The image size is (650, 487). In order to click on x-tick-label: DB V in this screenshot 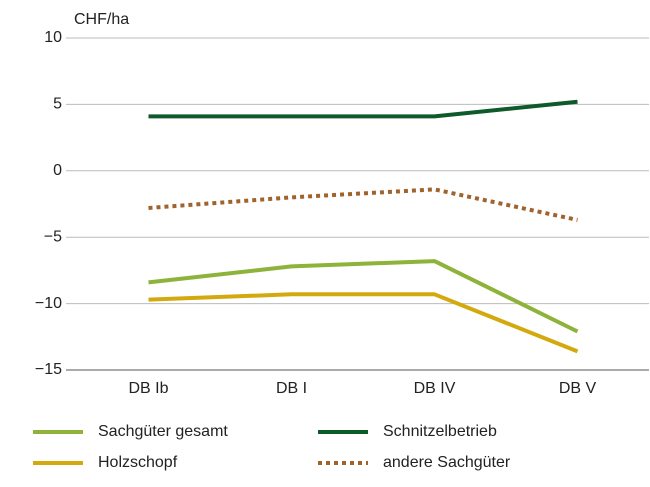, I will do `click(578, 388)`.